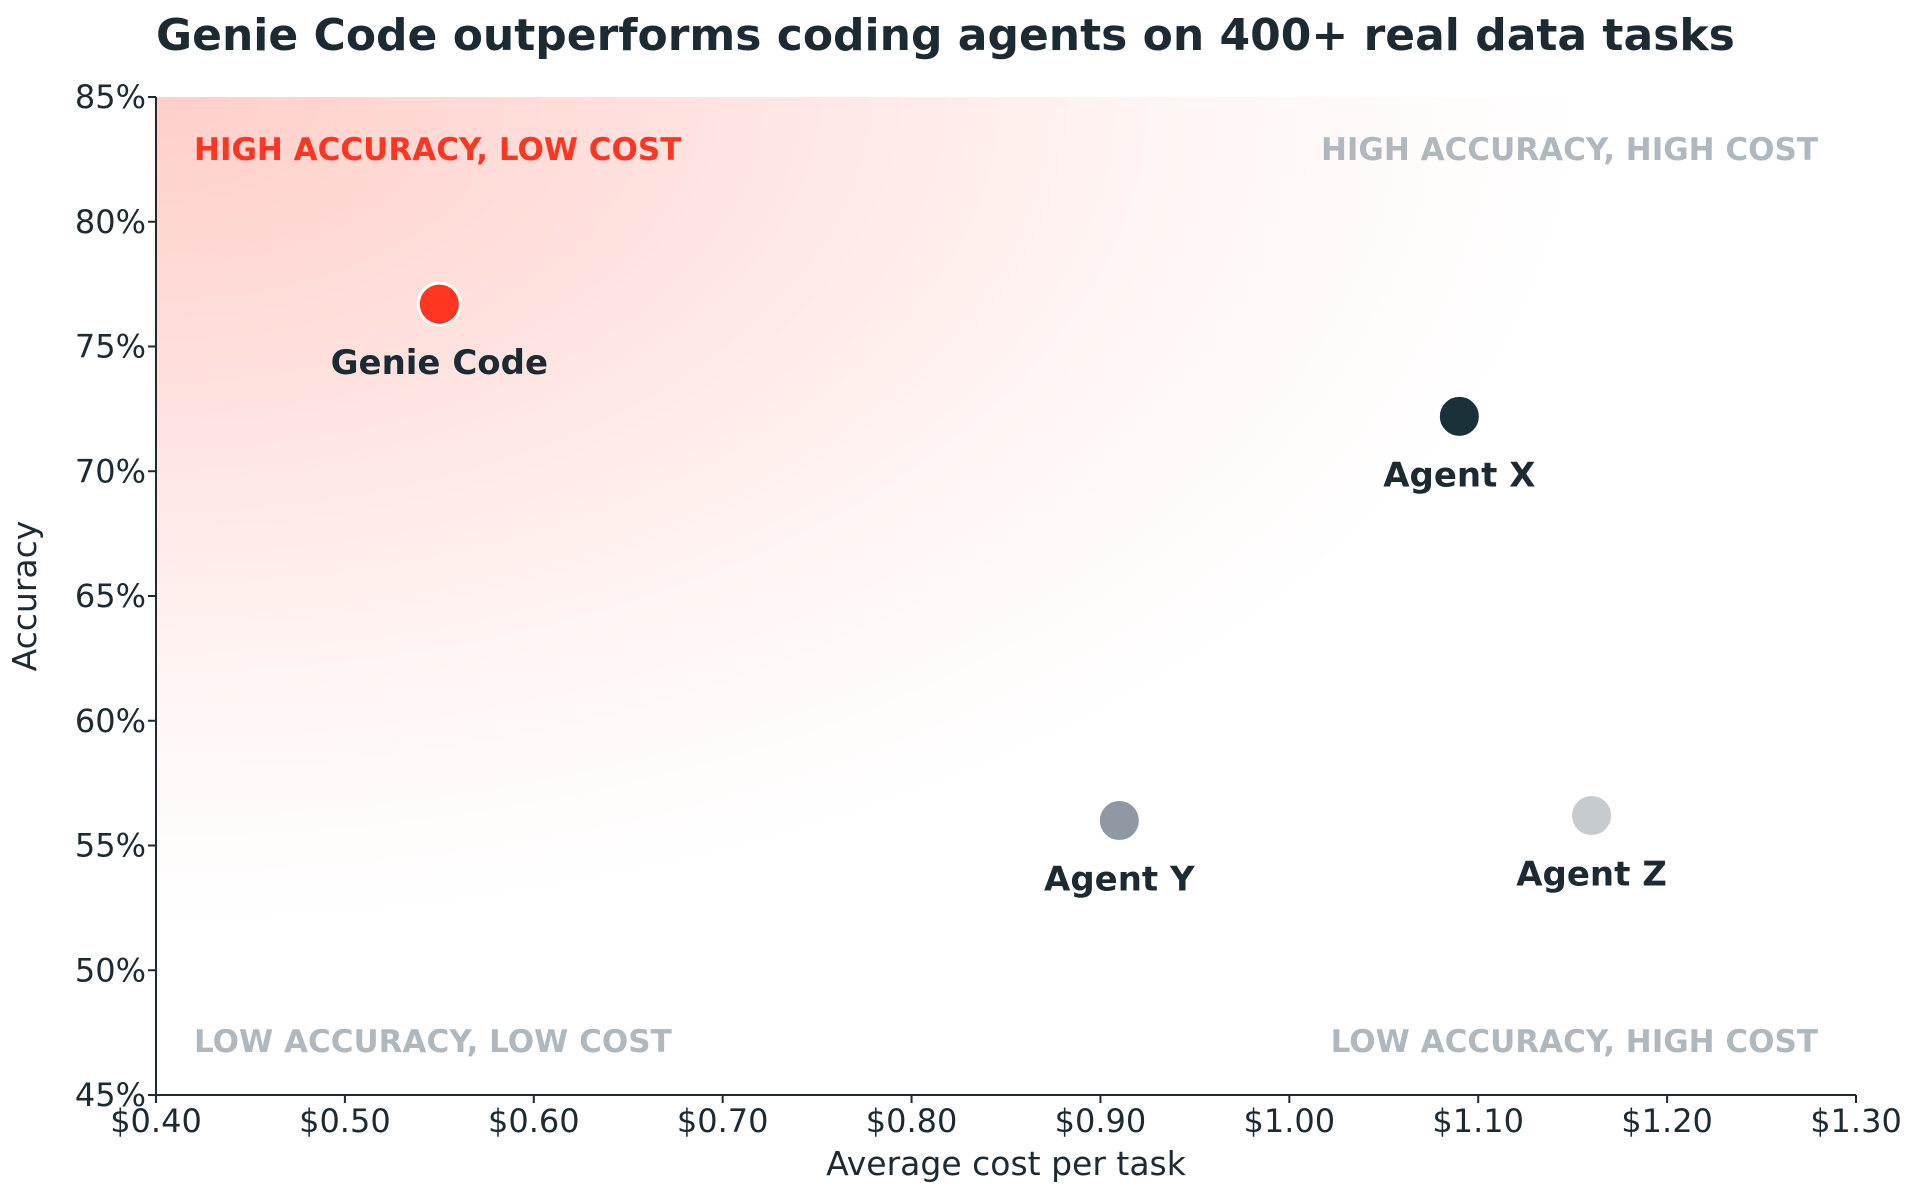  I want to click on data-point-genie-code, so click(439, 304).